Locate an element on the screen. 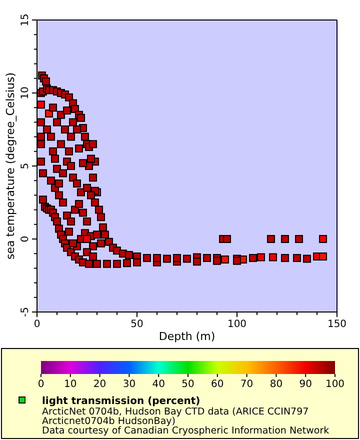 The image size is (360, 440). y-tick-label: 0 is located at coordinates (25, 239).